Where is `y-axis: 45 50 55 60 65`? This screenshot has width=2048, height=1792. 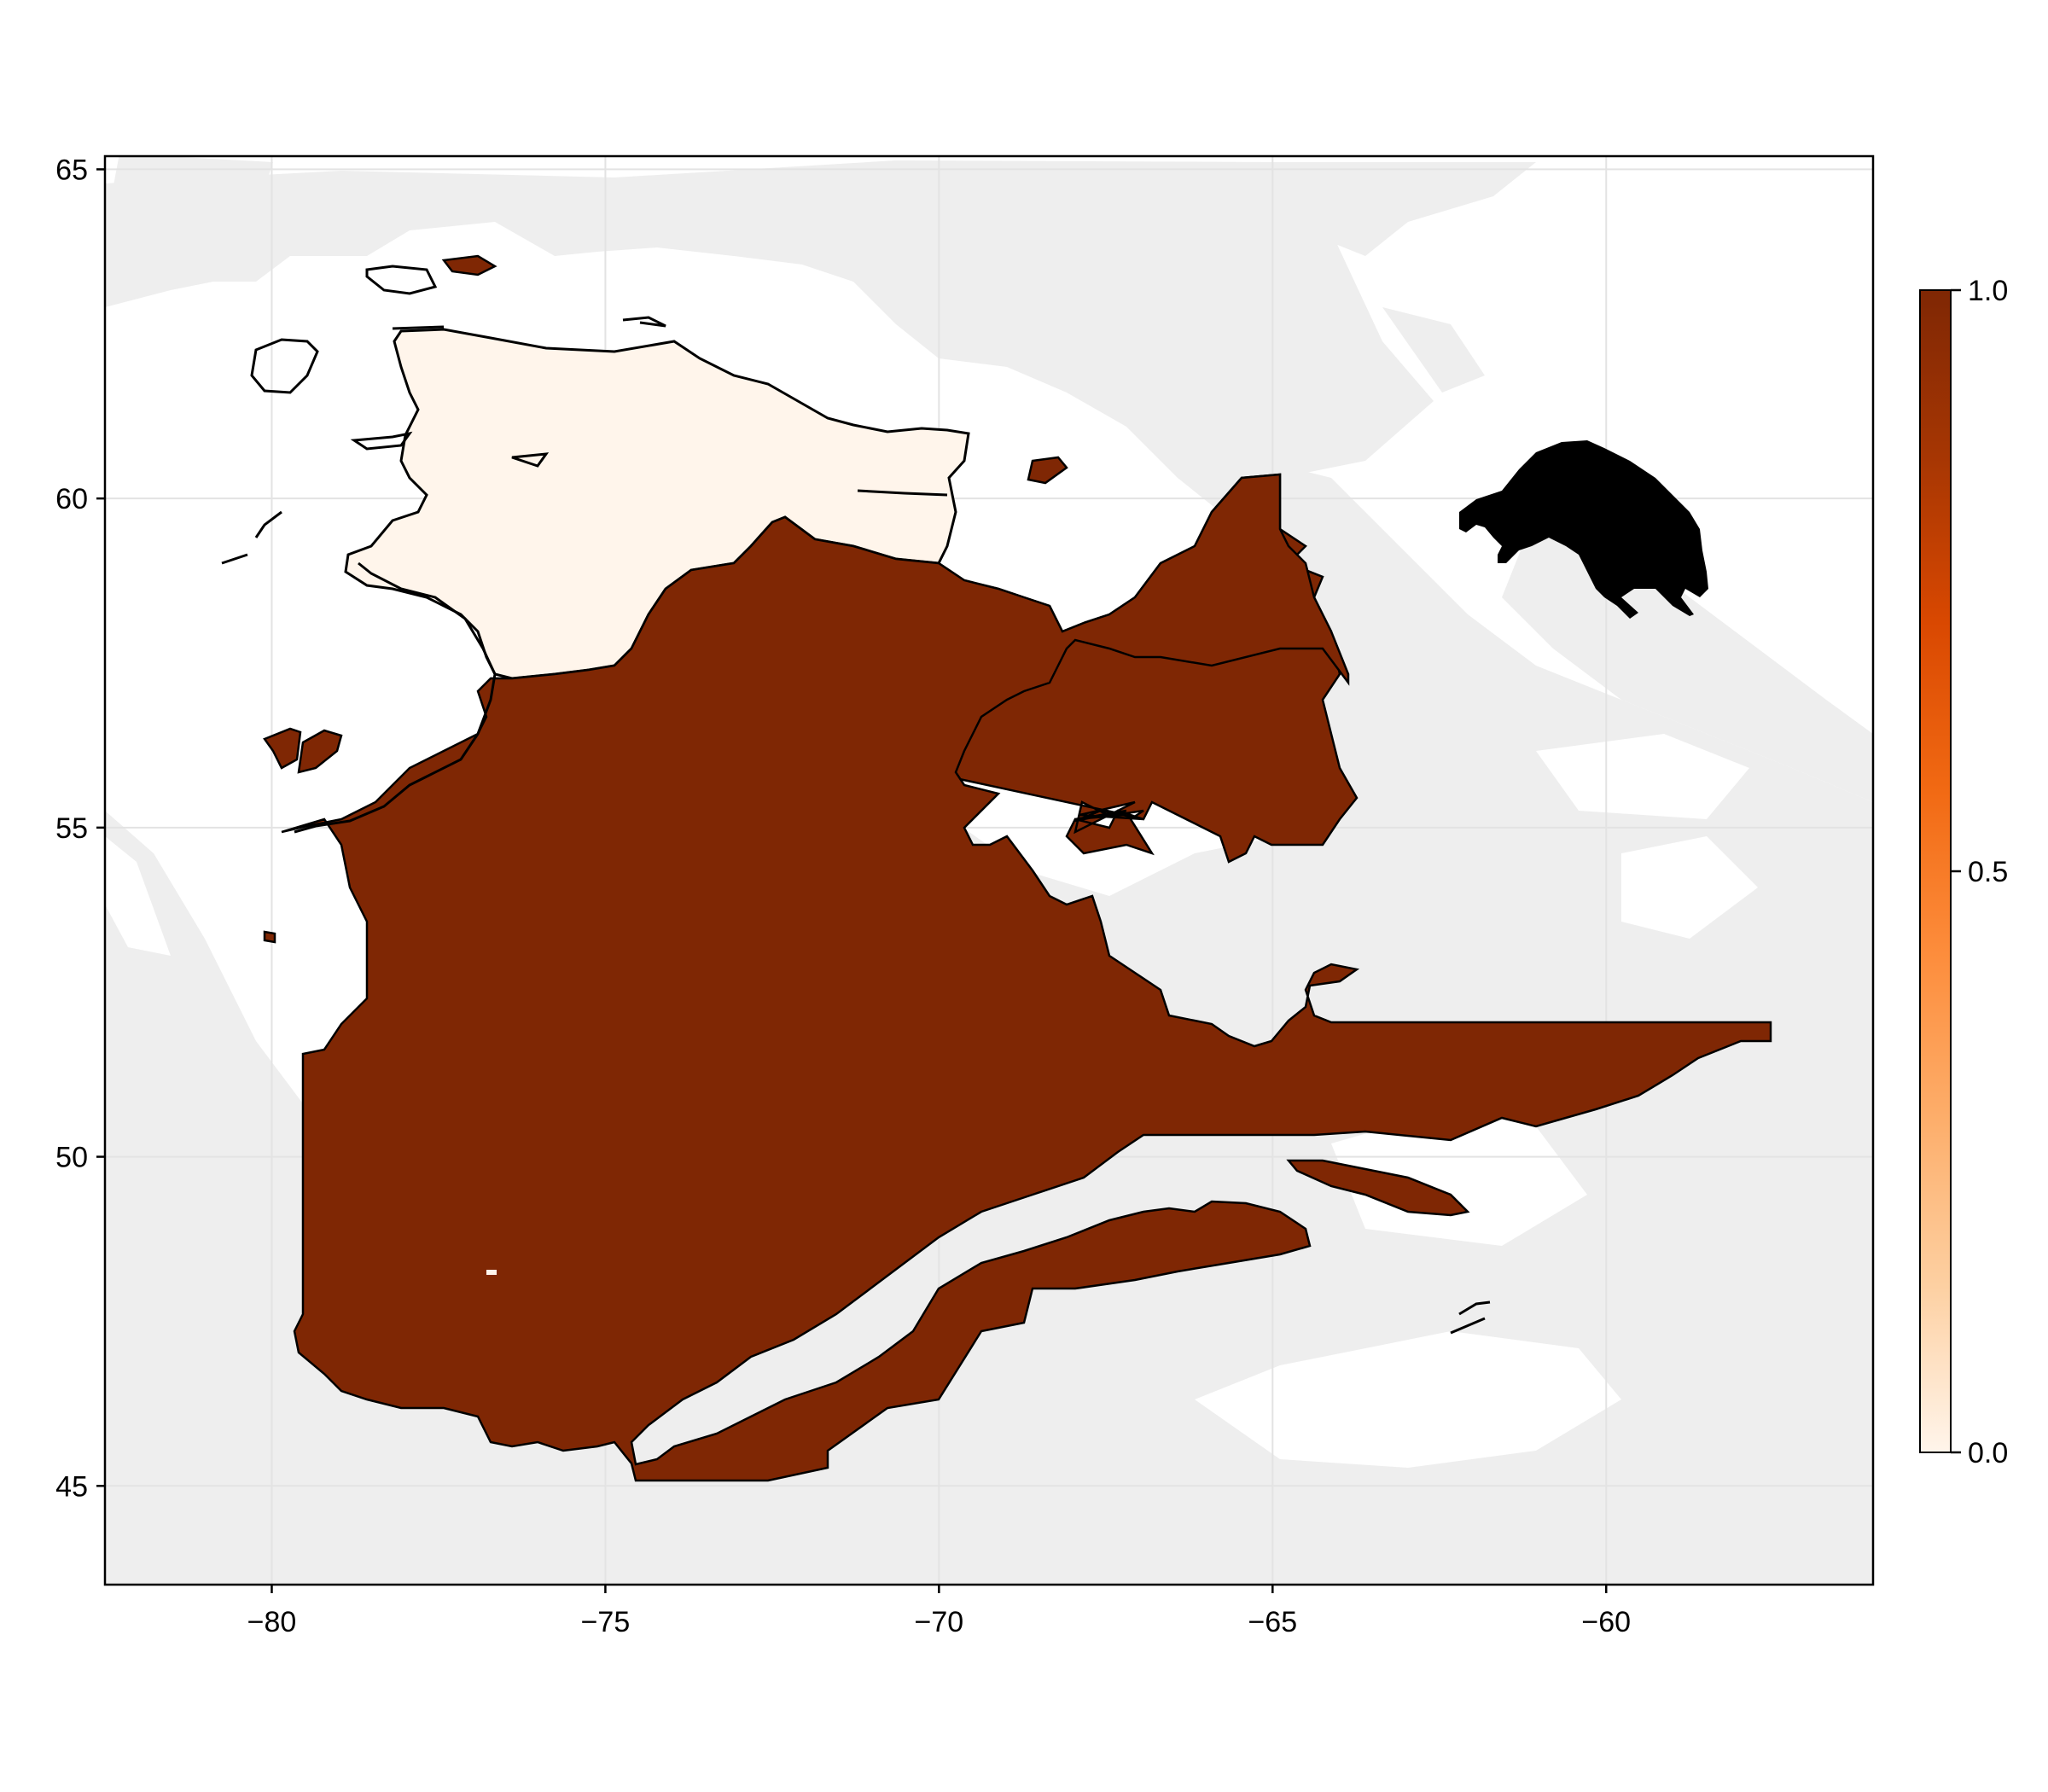 y-axis: 45 50 55 60 65 is located at coordinates (80, 828).